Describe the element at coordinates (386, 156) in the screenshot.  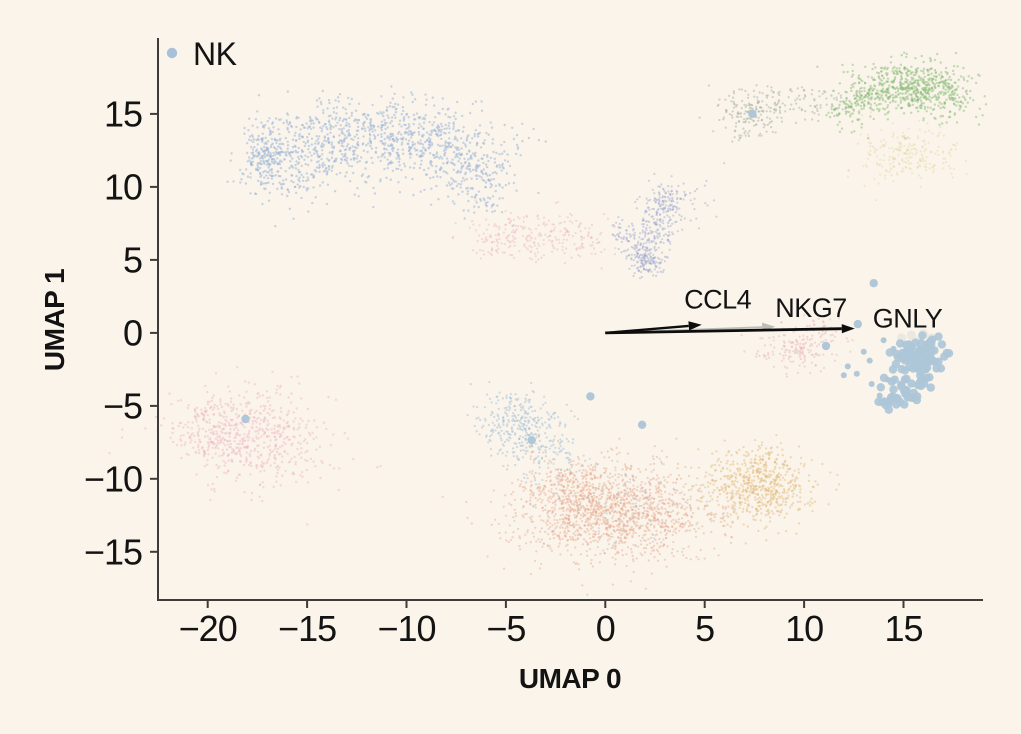
I see `cluster-blue-topleft` at that location.